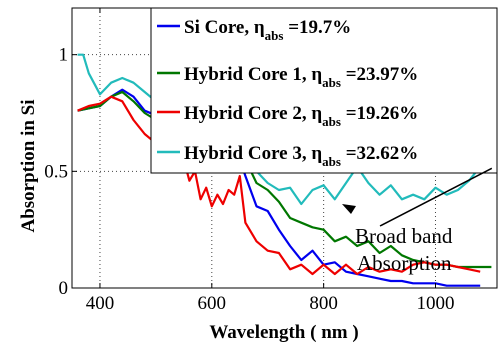 This screenshot has height=347, width=502. What do you see at coordinates (301, 77) in the screenshot?
I see `legend-label-2: Hybrid Core 1, ηabs =23.97%` at bounding box center [301, 77].